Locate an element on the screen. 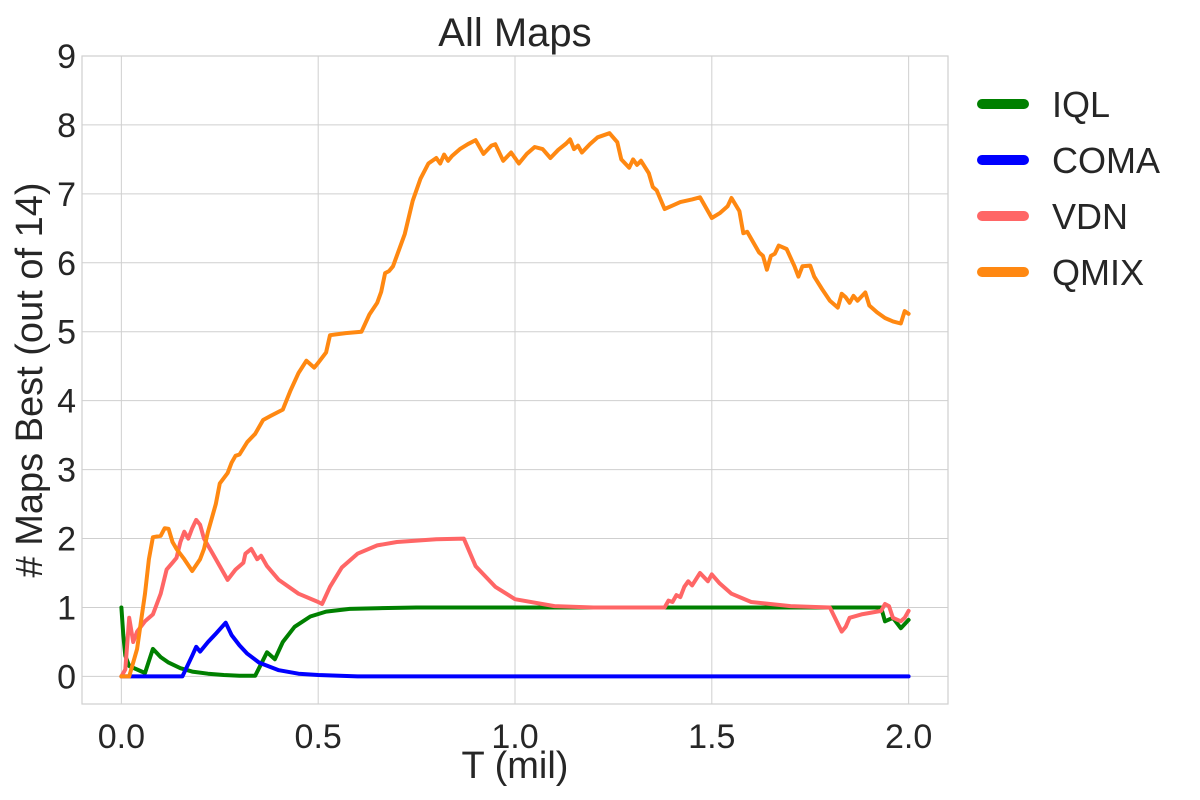 Image resolution: width=1200 pixels, height=800 pixels. y-tick-label: 1 is located at coordinates (66, 608).